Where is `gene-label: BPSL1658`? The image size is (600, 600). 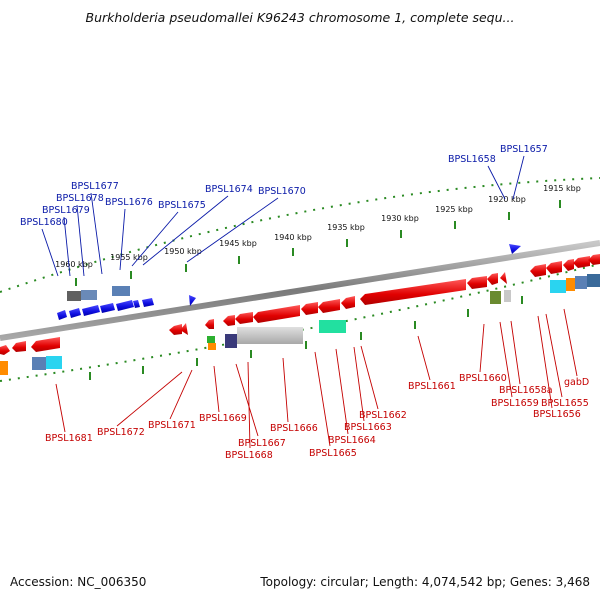
gene-label: BPSL1658 is located at coordinates (472, 159).